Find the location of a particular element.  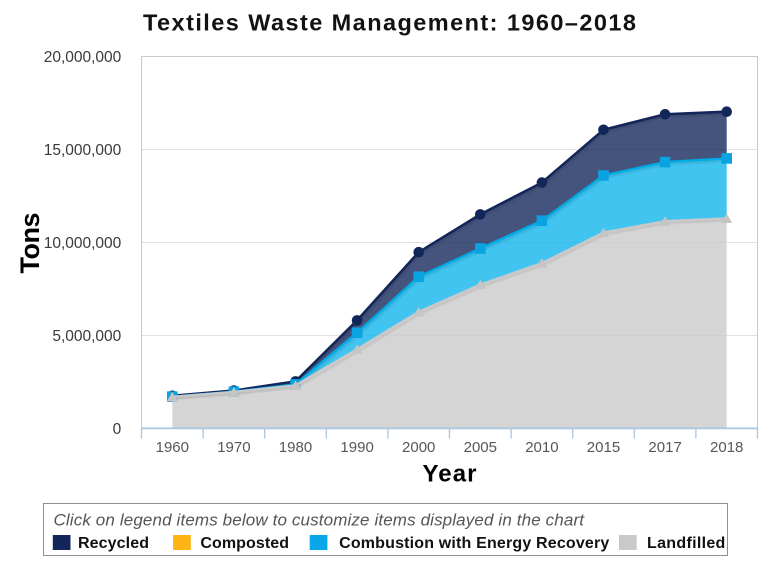

svg-text: Landfilled is located at coordinates (686, 543).